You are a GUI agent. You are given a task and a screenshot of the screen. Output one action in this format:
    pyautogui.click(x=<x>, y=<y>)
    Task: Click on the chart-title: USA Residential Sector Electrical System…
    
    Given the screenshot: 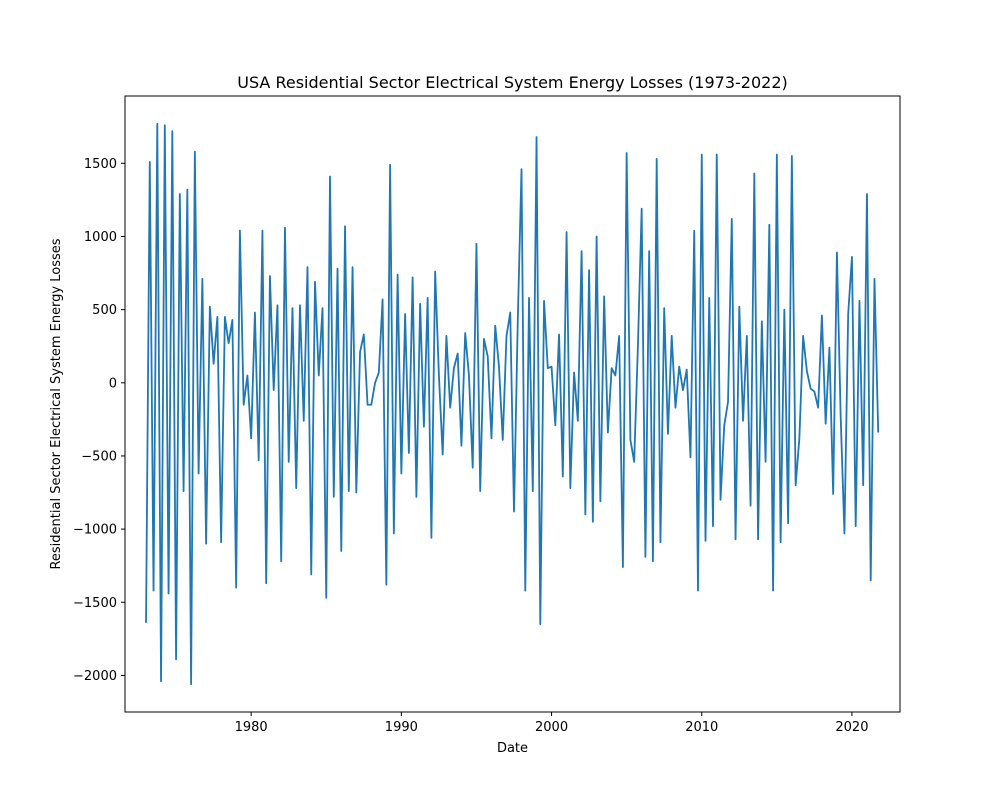 What is the action you would take?
    pyautogui.click(x=512, y=82)
    